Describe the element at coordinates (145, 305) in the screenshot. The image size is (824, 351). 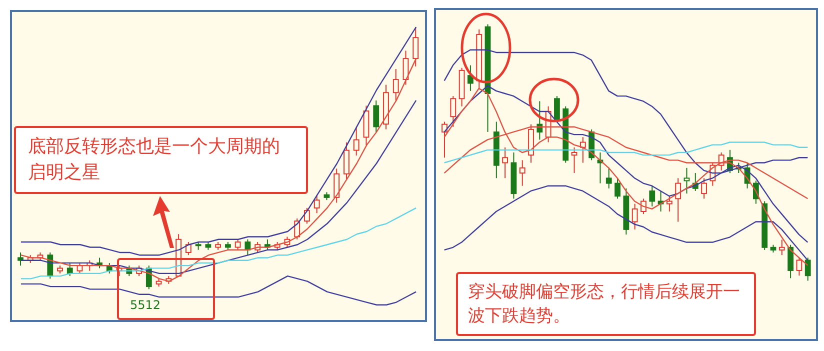
I see `text: 5512` at that location.